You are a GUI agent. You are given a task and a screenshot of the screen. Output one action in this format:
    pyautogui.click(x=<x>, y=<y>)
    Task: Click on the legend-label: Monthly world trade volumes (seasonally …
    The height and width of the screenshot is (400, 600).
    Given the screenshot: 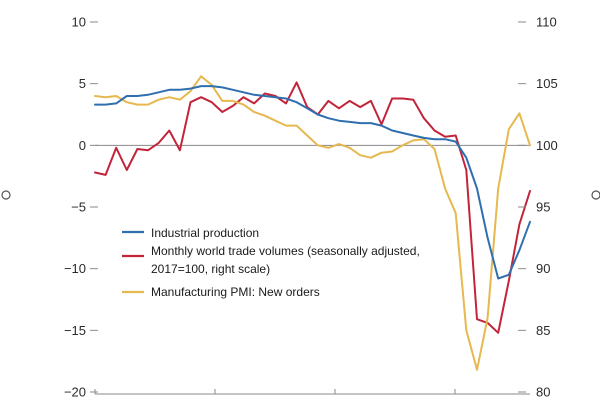 What is the action you would take?
    pyautogui.click(x=285, y=251)
    